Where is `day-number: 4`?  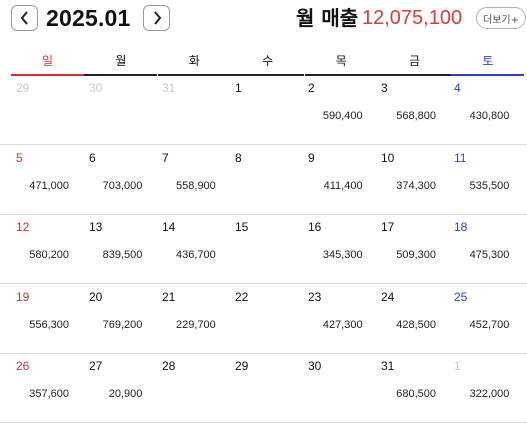 day-number: 4 is located at coordinates (457, 88).